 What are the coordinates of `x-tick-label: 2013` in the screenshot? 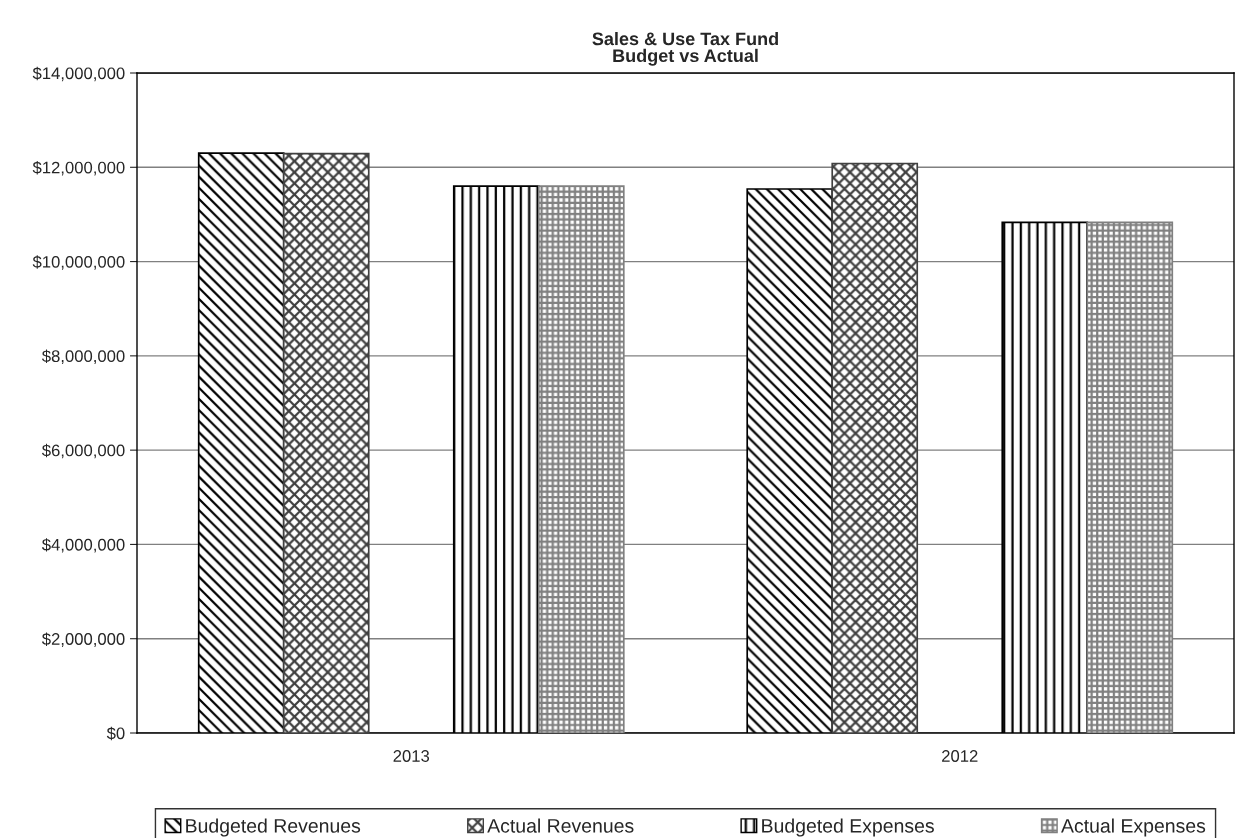 It's located at (411, 756).